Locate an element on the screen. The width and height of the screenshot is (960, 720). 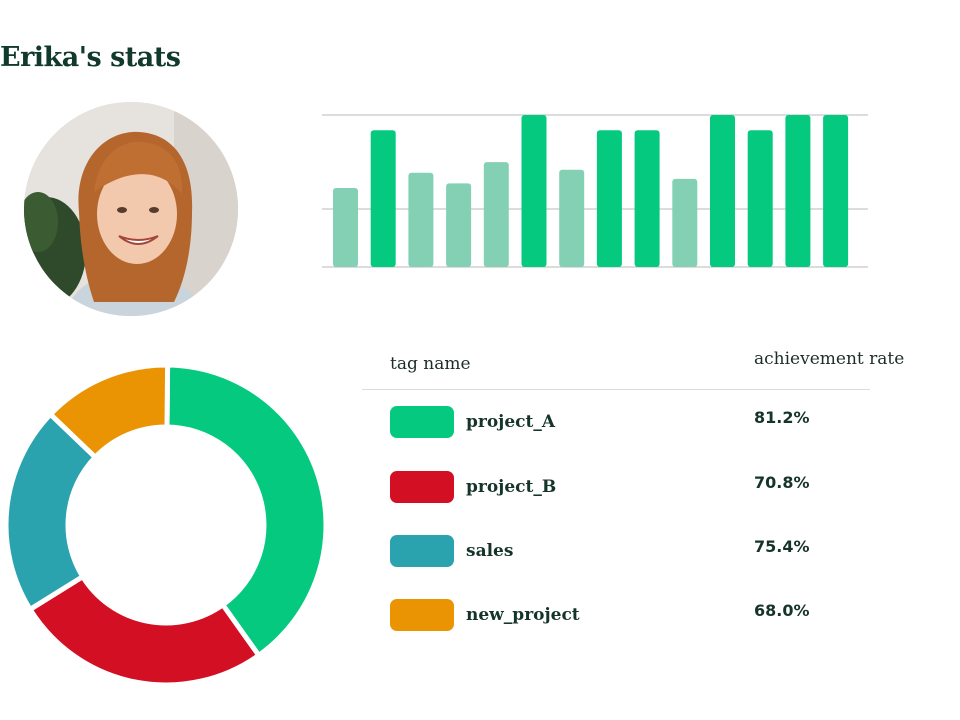
tag-name: new_project is located at coordinates (523, 615).